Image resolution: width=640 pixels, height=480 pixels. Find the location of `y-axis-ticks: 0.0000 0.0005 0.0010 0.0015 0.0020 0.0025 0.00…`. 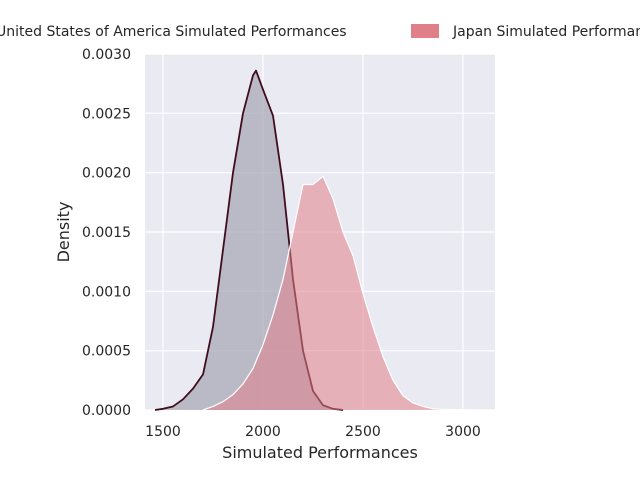

y-axis-ticks: 0.0000 0.0005 0.0010 0.0015 0.0020 0.0025 0.00… is located at coordinates (106, 233).